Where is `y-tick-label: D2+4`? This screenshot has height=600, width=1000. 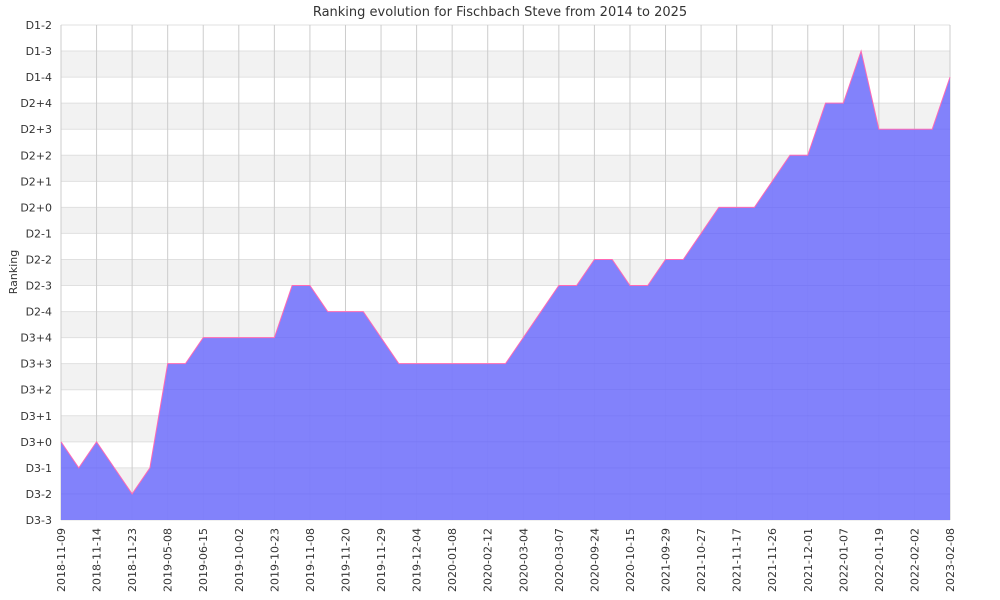 y-tick-label: D2+4 is located at coordinates (36, 103).